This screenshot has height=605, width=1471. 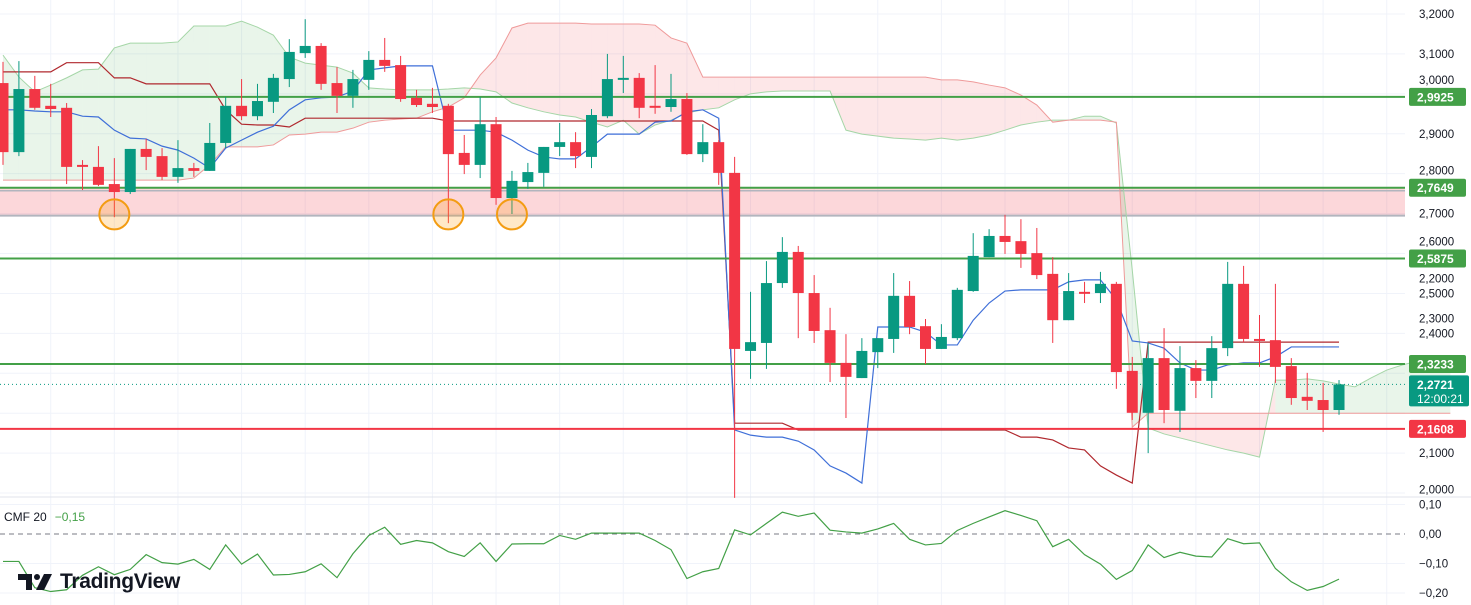 I want to click on support-zone, so click(x=702, y=202).